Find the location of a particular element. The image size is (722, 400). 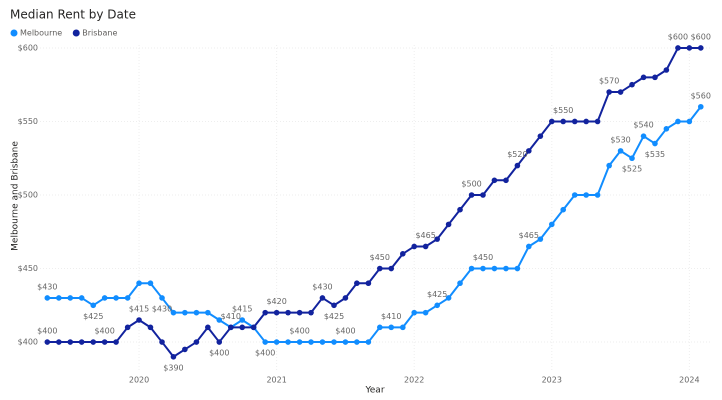

x-tick-label: 2021 is located at coordinates (276, 380).